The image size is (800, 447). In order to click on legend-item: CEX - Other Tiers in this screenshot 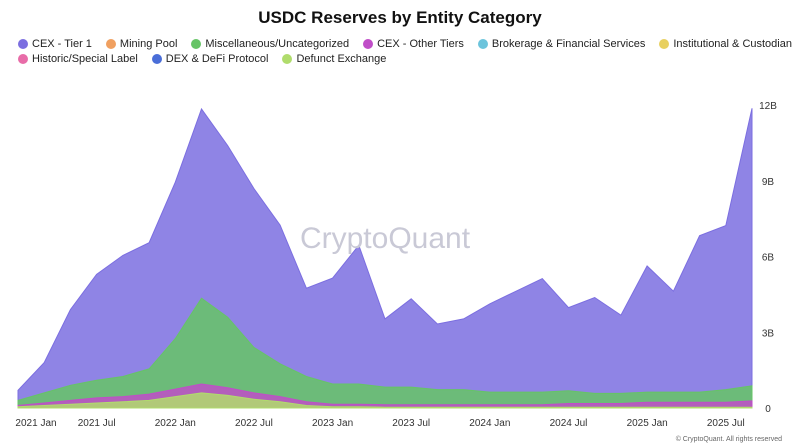, I will do `click(413, 44)`.